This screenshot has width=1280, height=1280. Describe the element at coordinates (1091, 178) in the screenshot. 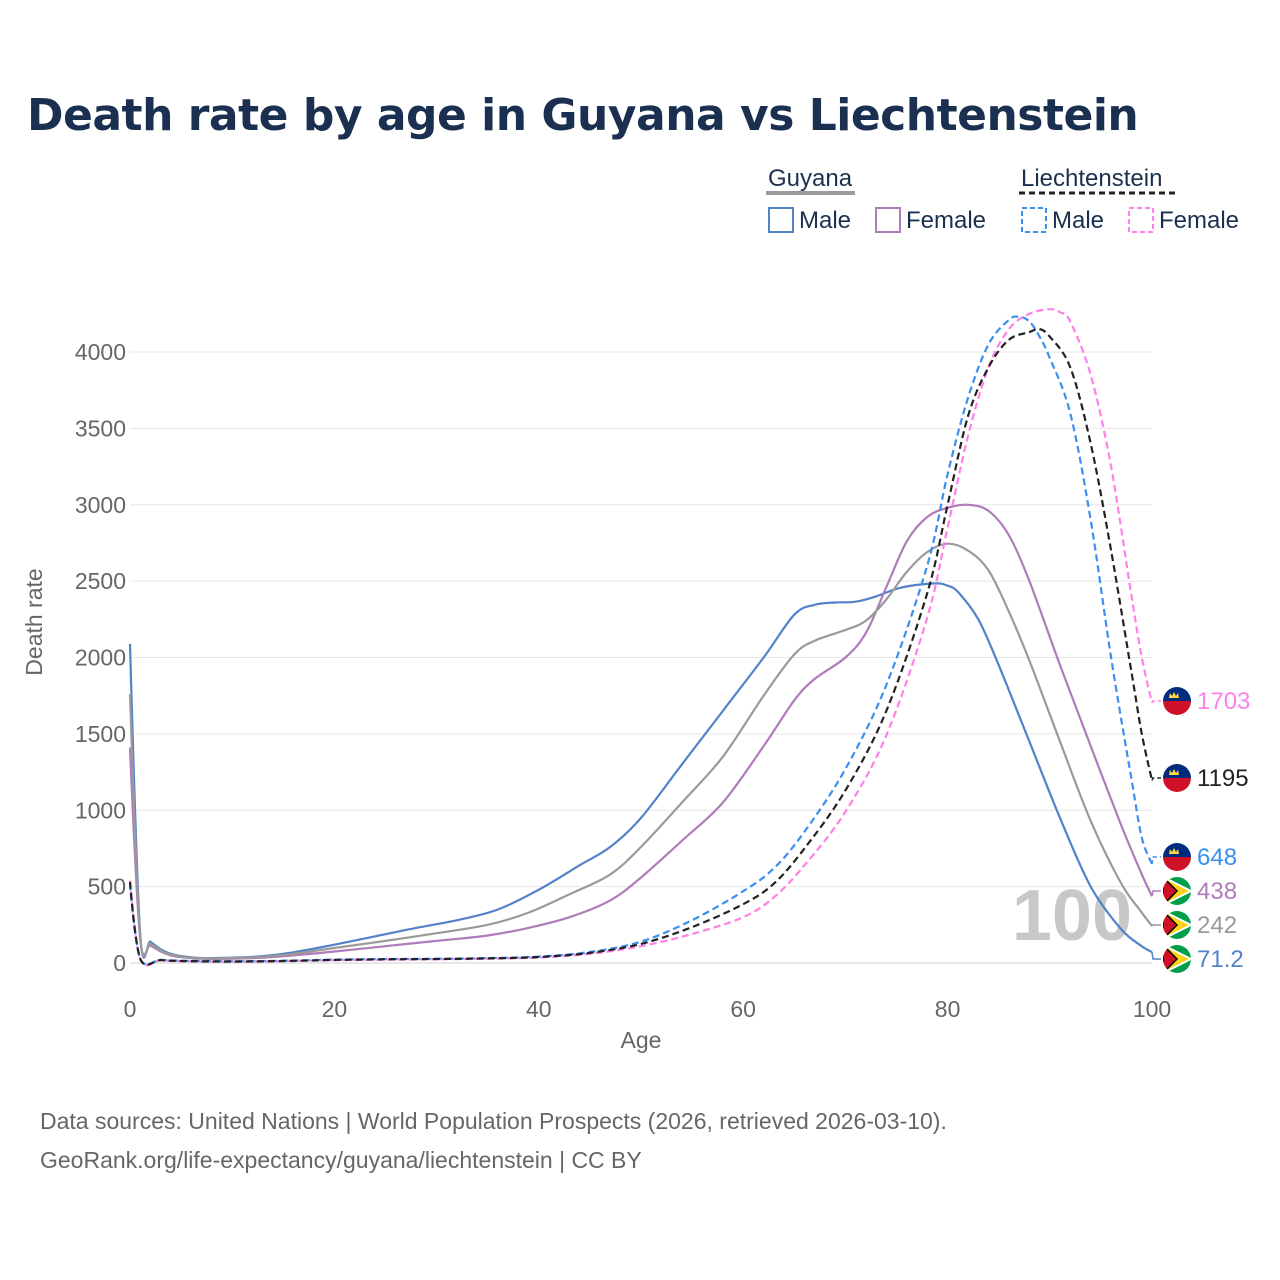

I see `legend-group-title-liechtenstein: Liechtenstein` at that location.